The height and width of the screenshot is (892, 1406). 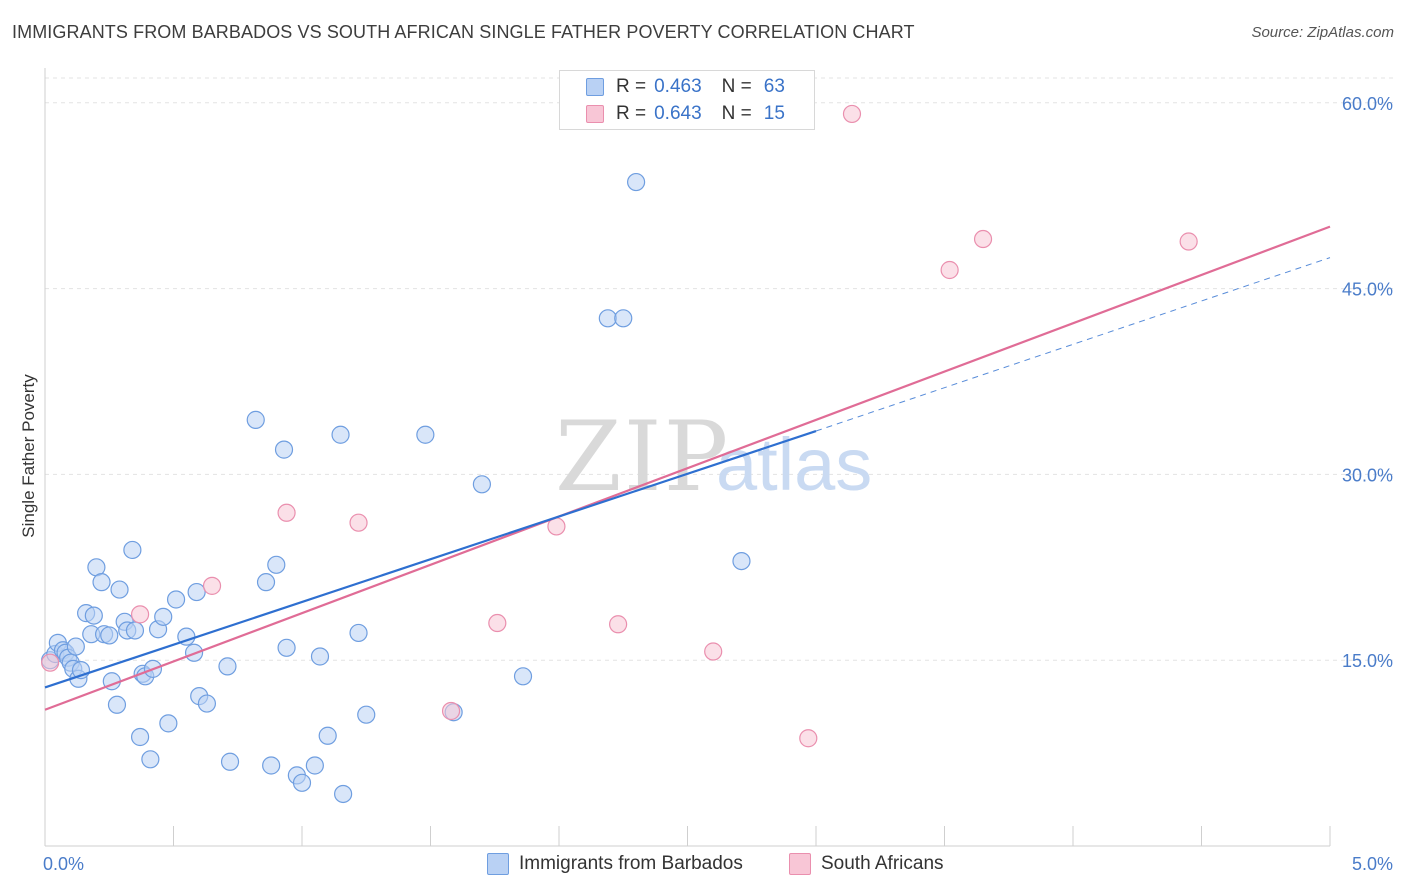 I want to click on bottom-legend-south-africans: South Africans, so click(x=866, y=864).